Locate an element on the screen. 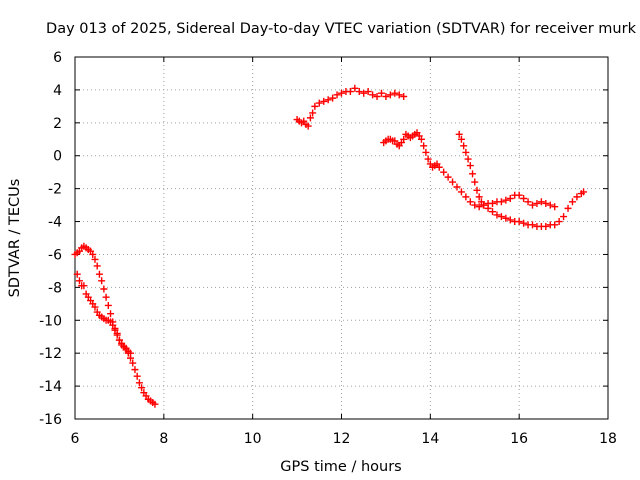 Image resolution: width=640 pixels, height=480 pixels. x-tick-label: 10 is located at coordinates (253, 439).